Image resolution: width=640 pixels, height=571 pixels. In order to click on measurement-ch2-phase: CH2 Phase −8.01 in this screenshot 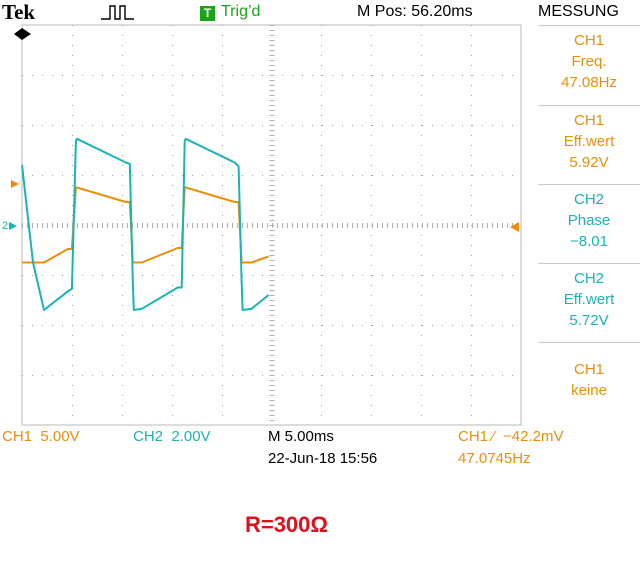, I will do `click(589, 225)`.